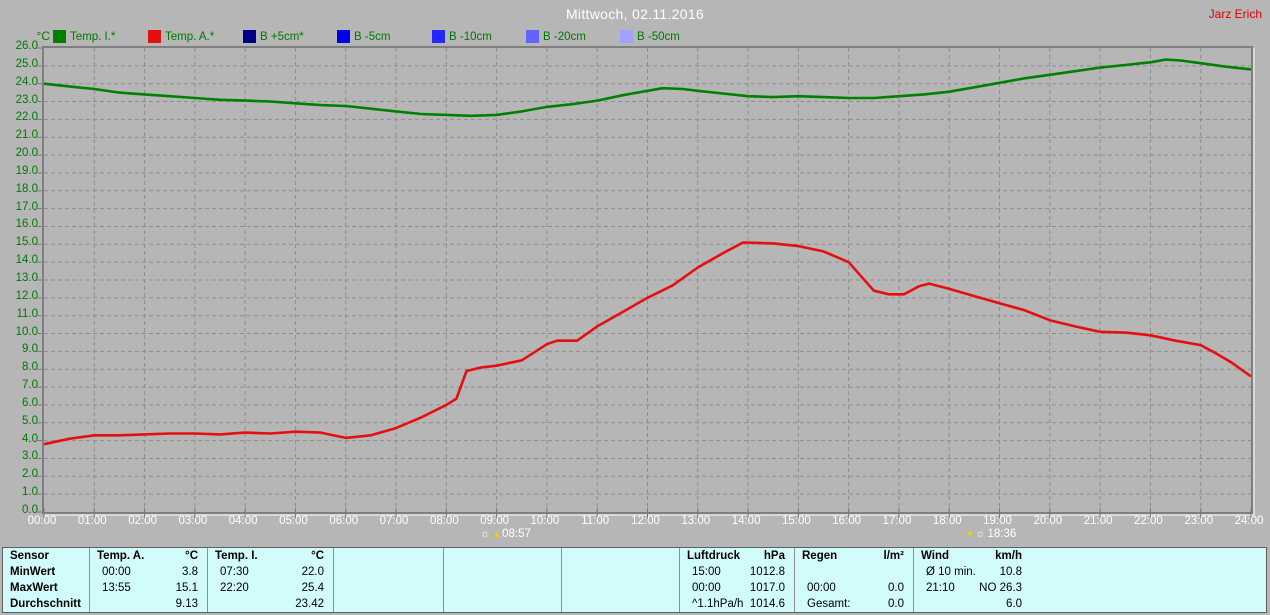  Describe the element at coordinates (190, 36) in the screenshot. I see `legend-label: Temp. A.*` at that location.